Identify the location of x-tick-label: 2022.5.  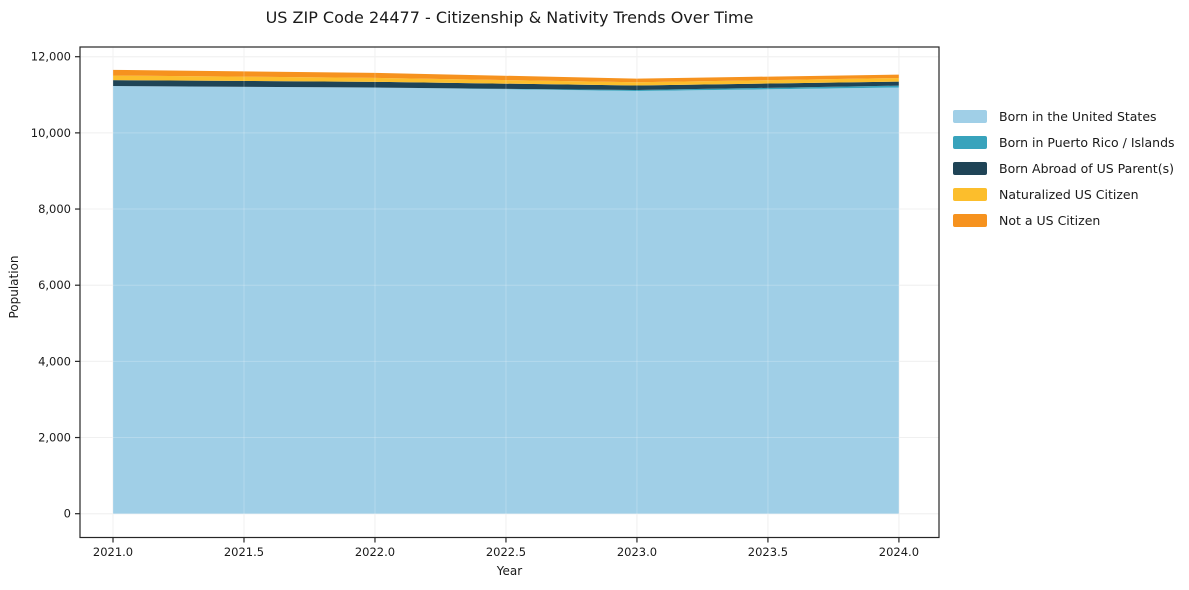
(506, 552).